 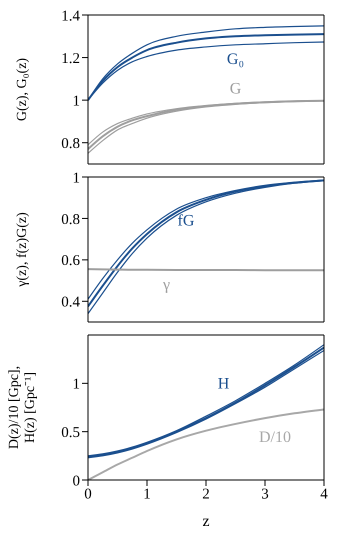 What do you see at coordinates (166, 285) in the screenshot?
I see `series-label: γ` at bounding box center [166, 285].